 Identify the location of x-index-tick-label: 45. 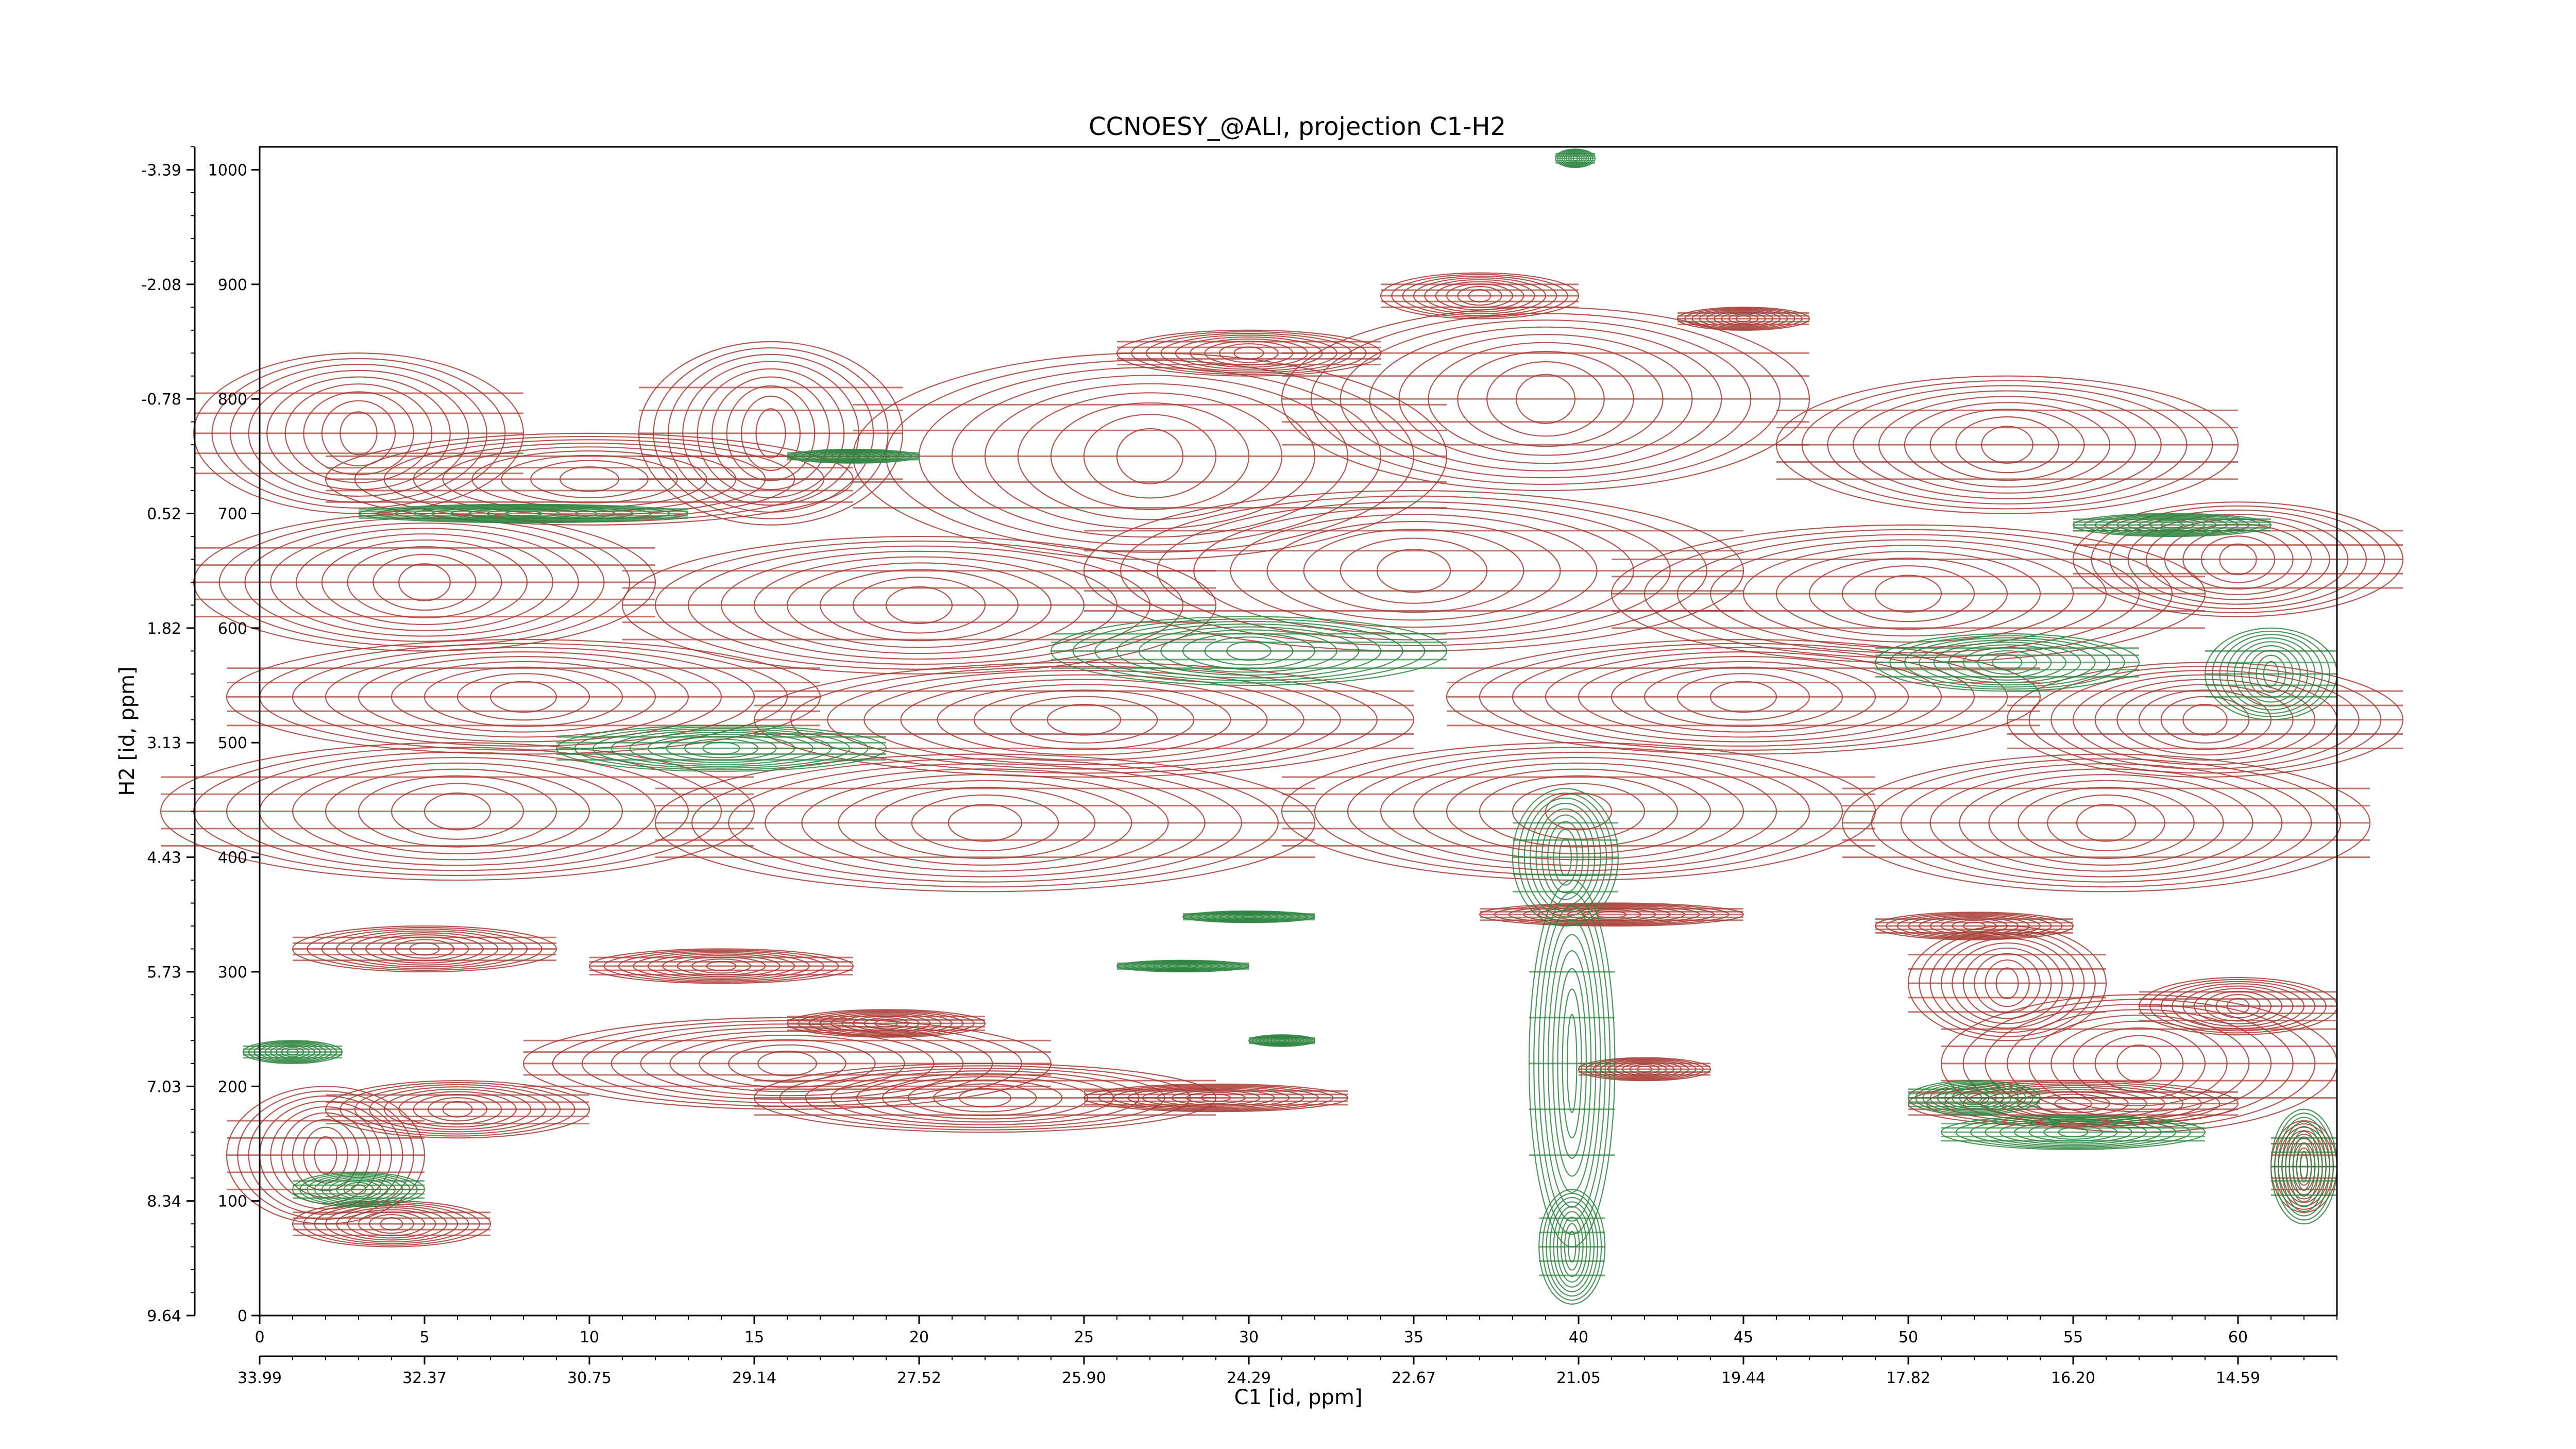
(1743, 1337).